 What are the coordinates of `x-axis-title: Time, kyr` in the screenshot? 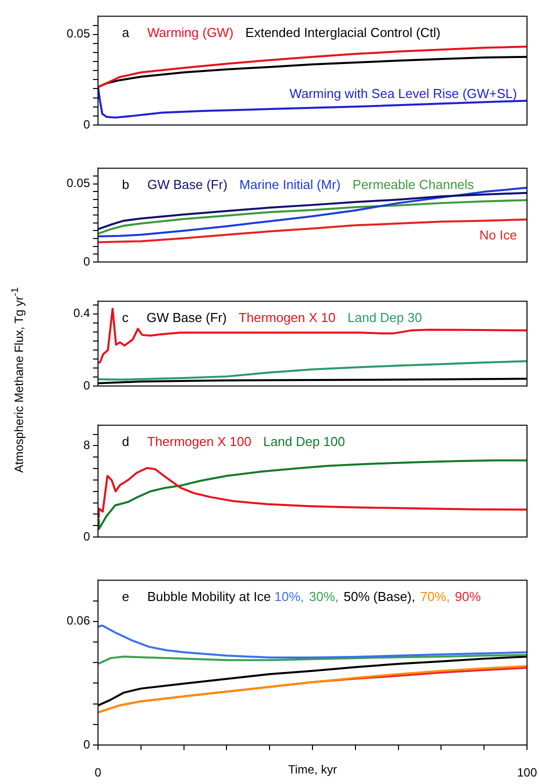 It's located at (312, 769).